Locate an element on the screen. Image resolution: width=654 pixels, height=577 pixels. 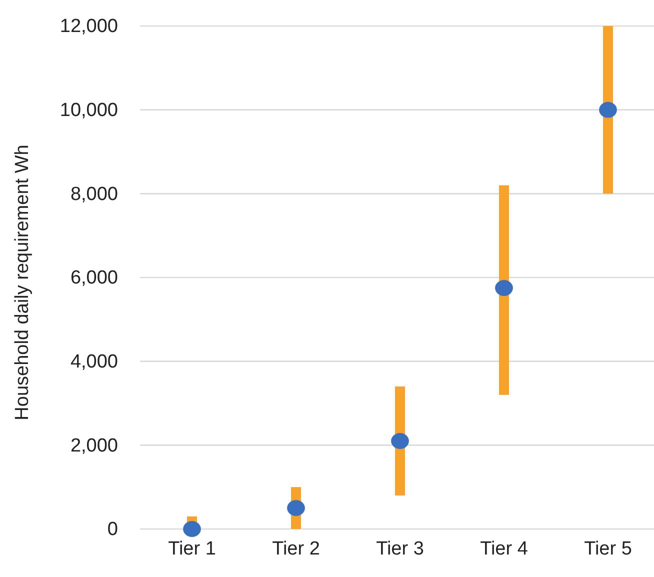
y-tick-label: 0 is located at coordinates (112, 529).